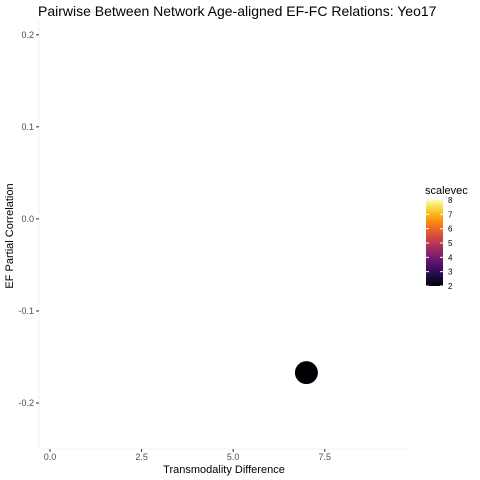 The height and width of the screenshot is (480, 480). What do you see at coordinates (324, 457) in the screenshot?
I see `x-tick-label: 7.5` at bounding box center [324, 457].